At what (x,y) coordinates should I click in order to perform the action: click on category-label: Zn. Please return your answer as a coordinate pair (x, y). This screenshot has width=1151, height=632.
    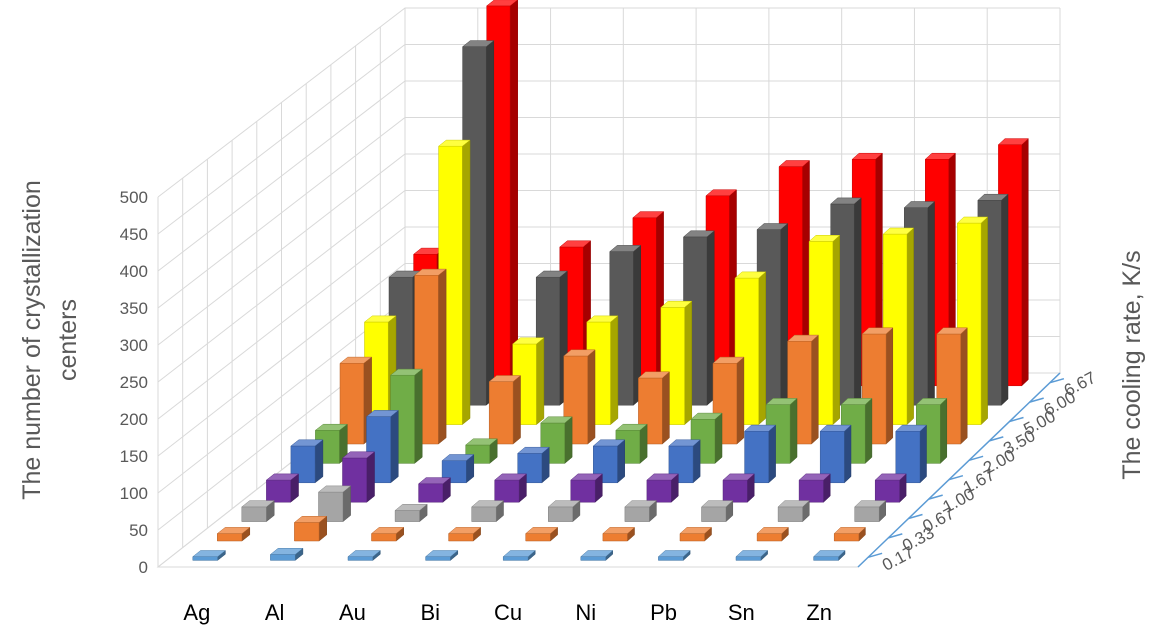
    Looking at the image, I should click on (819, 612).